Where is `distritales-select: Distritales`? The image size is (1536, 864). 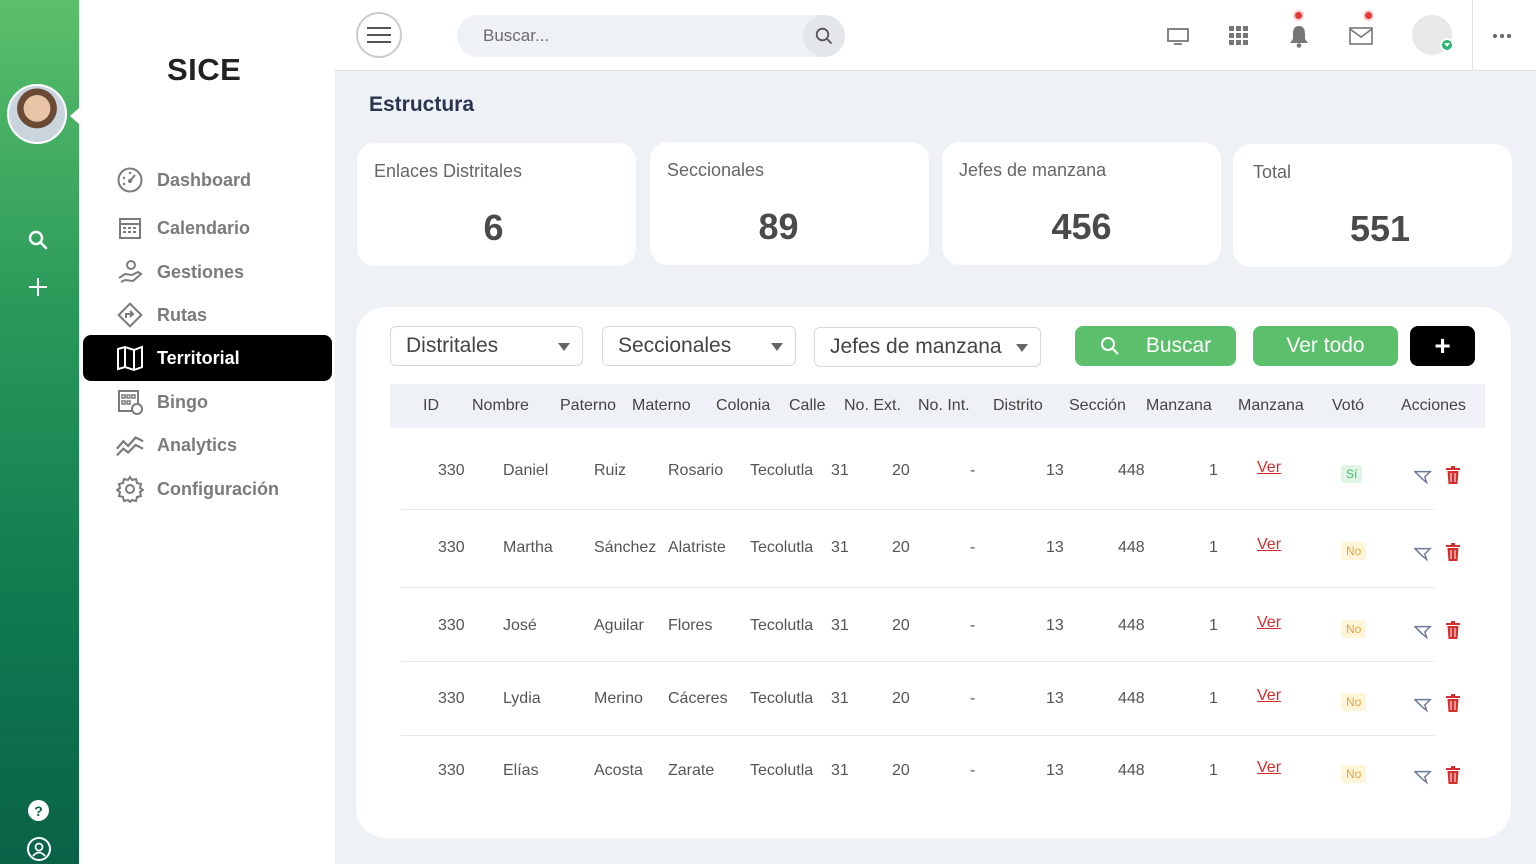 distritales-select: Distritales is located at coordinates (486, 346).